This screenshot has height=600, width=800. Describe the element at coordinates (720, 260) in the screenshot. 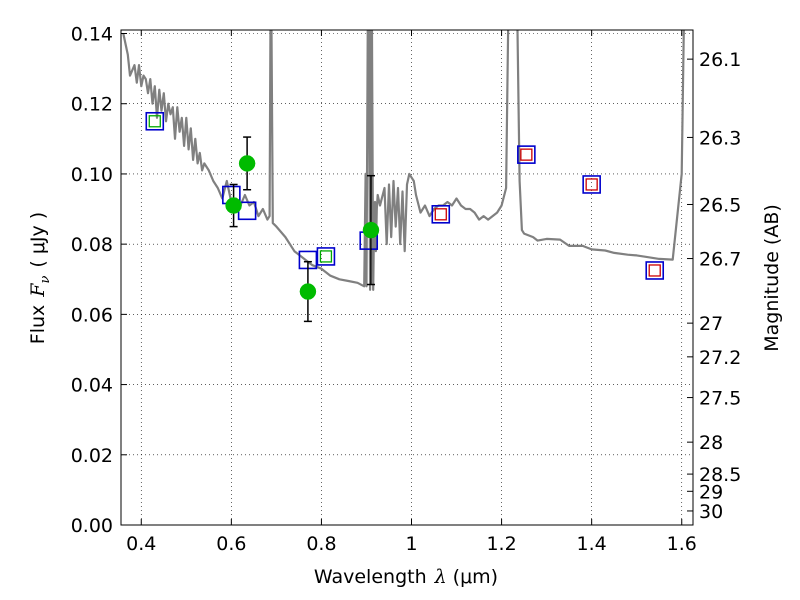

I see `magnitude-tick-label: 26.7` at that location.